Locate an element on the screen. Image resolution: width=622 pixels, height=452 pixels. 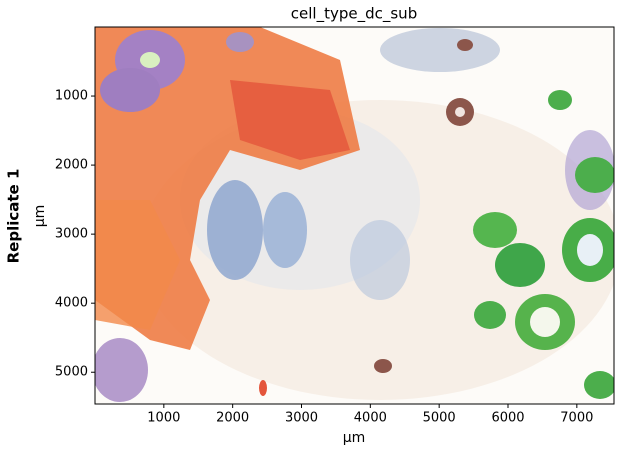
y-tick-label: 2000 is located at coordinates (71, 165).